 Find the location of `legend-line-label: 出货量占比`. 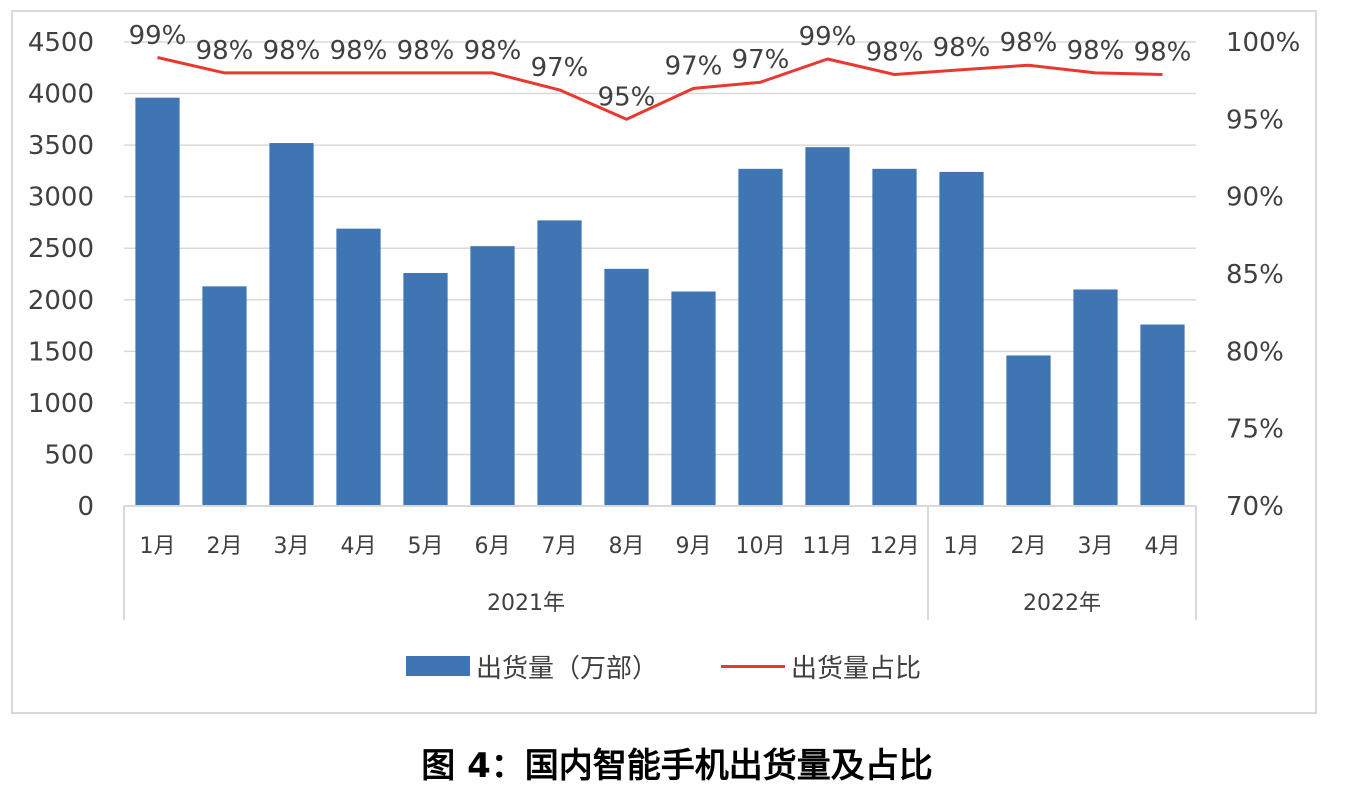

legend-line-label: 出货量占比 is located at coordinates (856, 668).